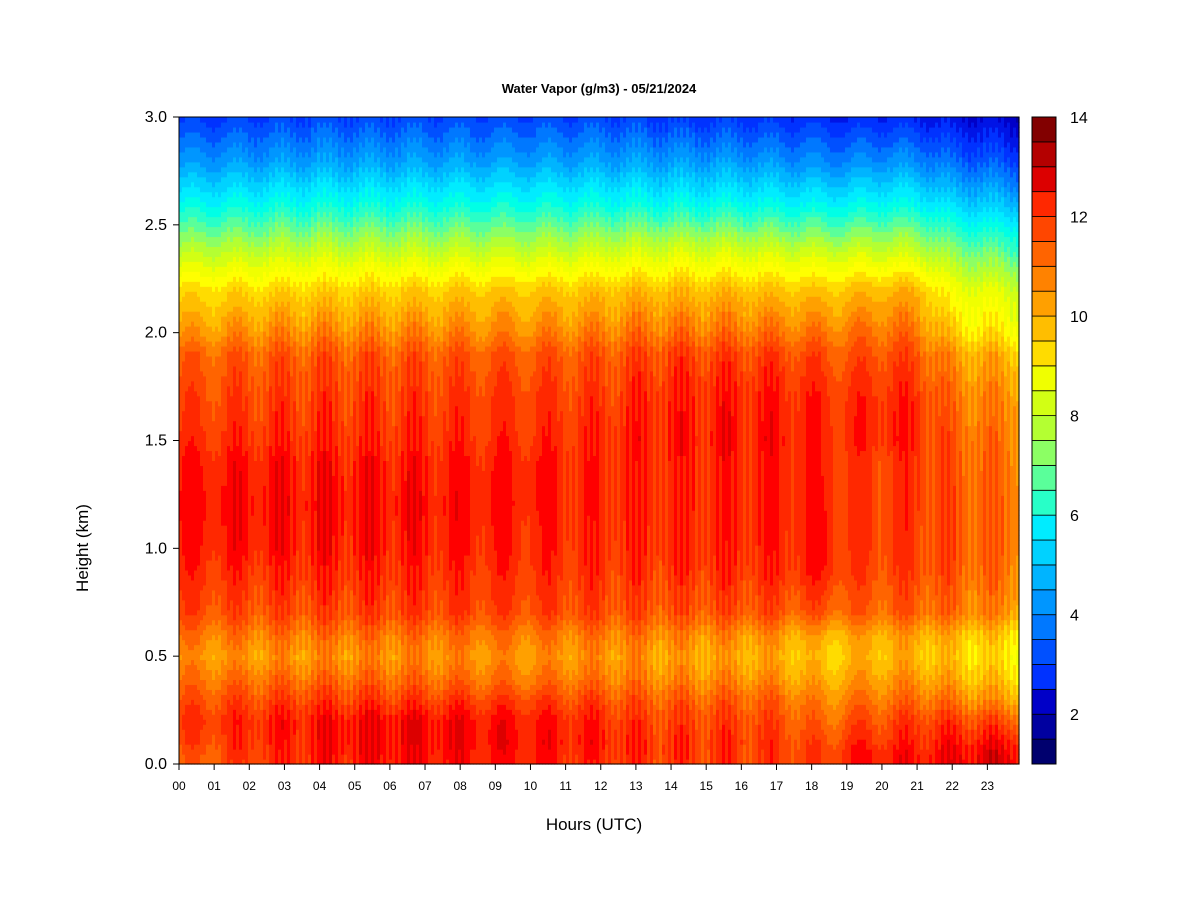 The width and height of the screenshot is (1200, 905). Describe the element at coordinates (599, 88) in the screenshot. I see `chart-title: Water Vapor (g/m3) - 05/21/2024` at that location.